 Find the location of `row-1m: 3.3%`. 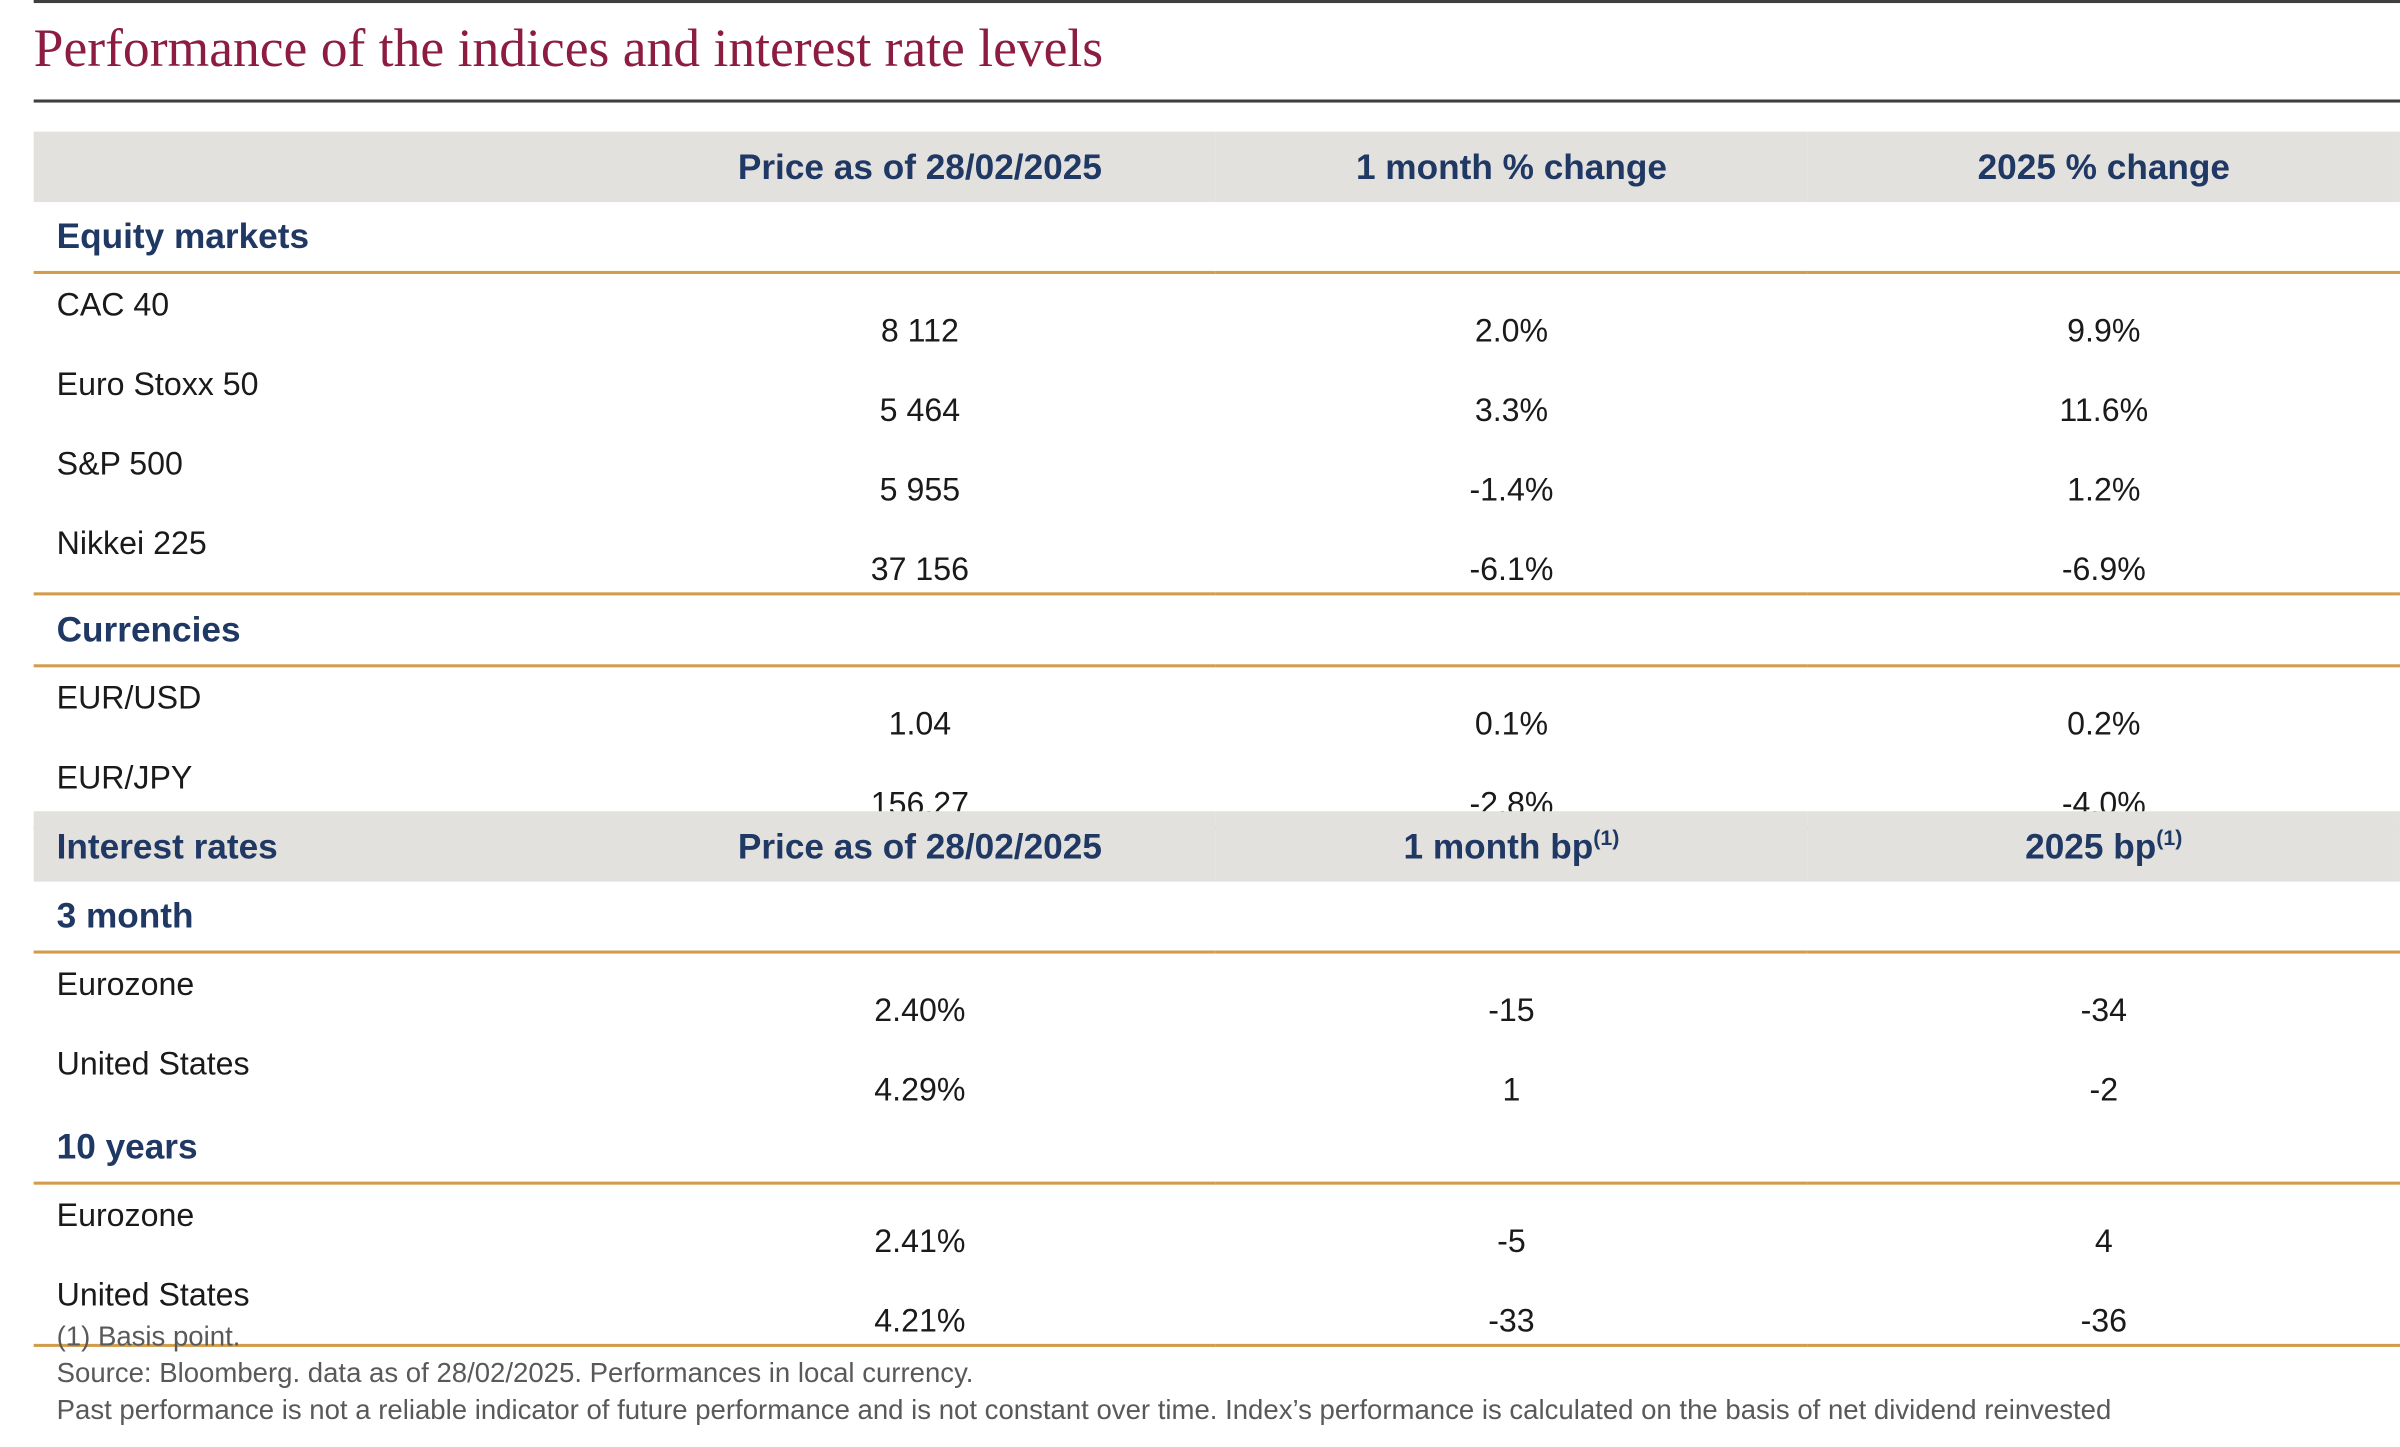

row-1m: 3.3% is located at coordinates (1511, 411).